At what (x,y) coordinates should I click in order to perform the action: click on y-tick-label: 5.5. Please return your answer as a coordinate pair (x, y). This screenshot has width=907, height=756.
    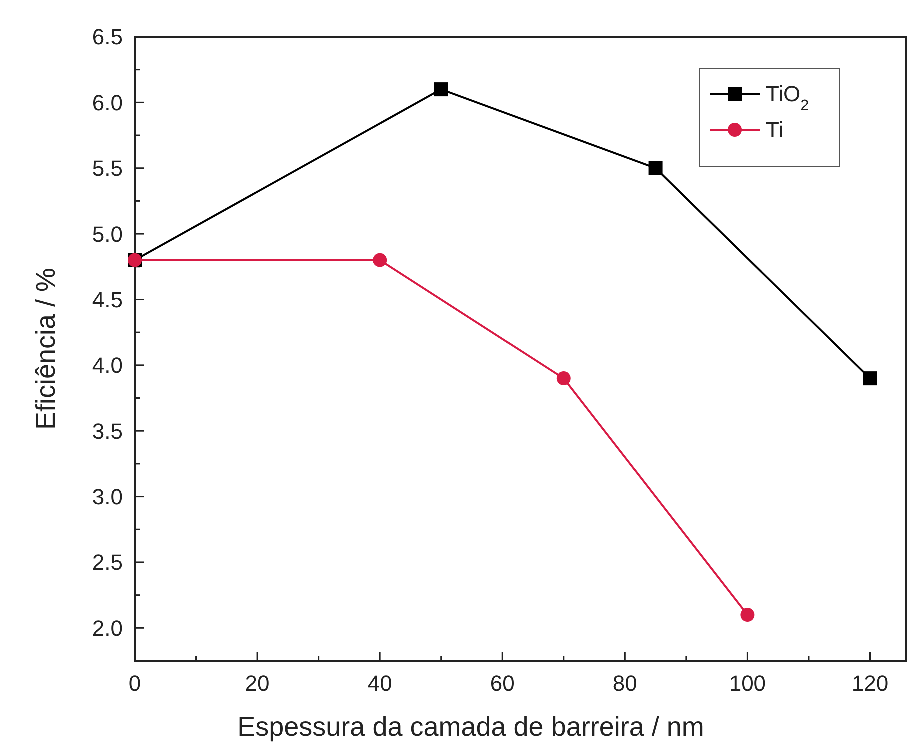
    Looking at the image, I should click on (107, 169).